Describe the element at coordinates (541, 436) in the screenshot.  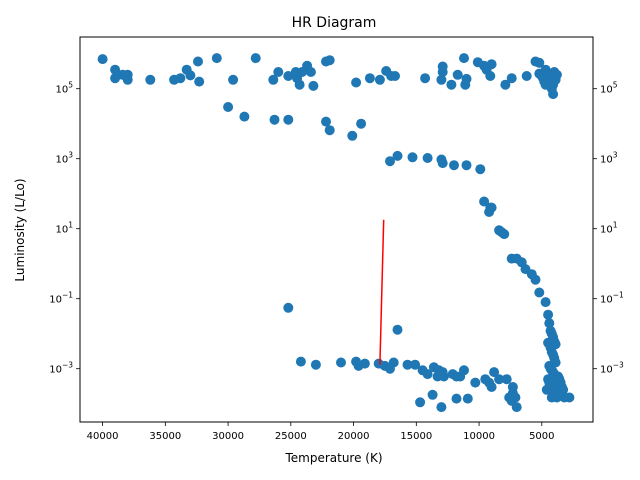
I see `x-tick-label: 5000` at that location.